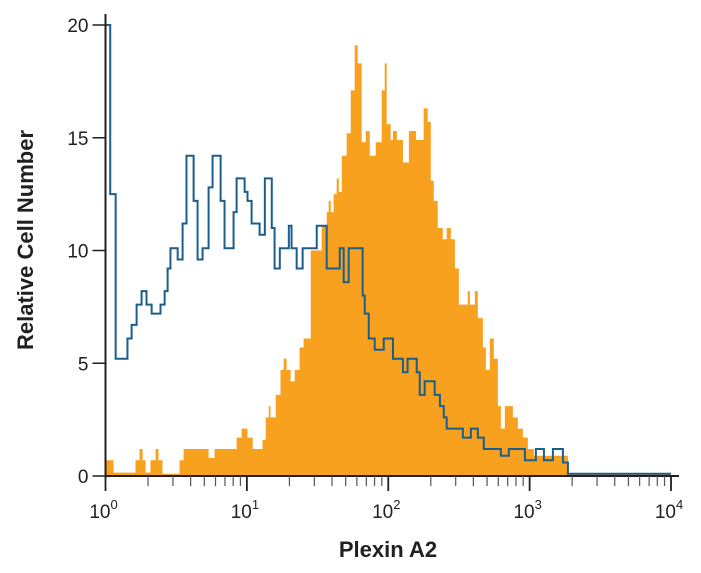 The image size is (701, 573). I want to click on x-tick-label: 10², so click(386, 510).